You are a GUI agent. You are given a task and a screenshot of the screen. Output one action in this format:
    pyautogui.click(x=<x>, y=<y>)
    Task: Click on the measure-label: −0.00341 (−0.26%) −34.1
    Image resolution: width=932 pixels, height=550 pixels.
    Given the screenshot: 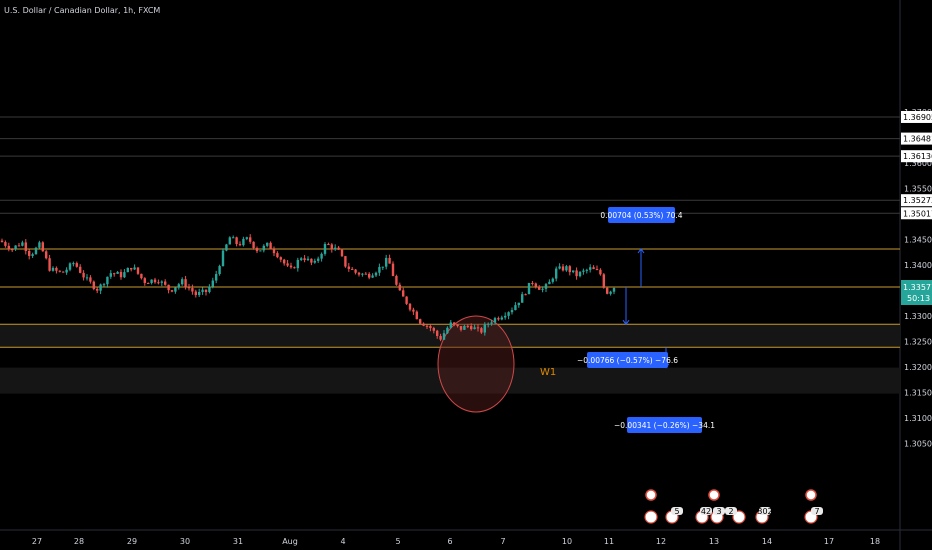 What is the action you would take?
    pyautogui.click(x=664, y=425)
    